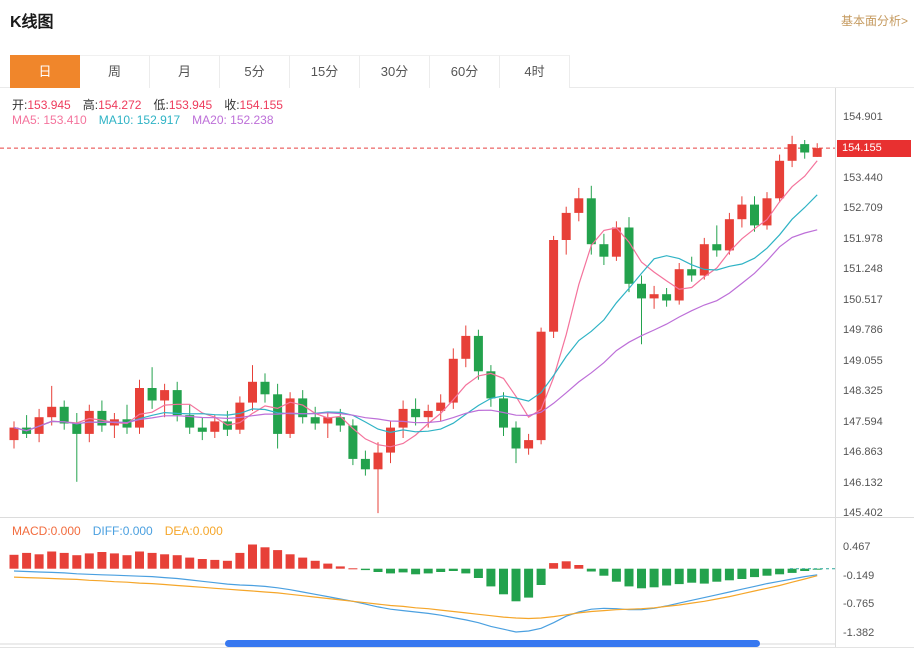 This screenshot has height=649, width=914. I want to click on scrollbar-thumb, so click(492, 643).